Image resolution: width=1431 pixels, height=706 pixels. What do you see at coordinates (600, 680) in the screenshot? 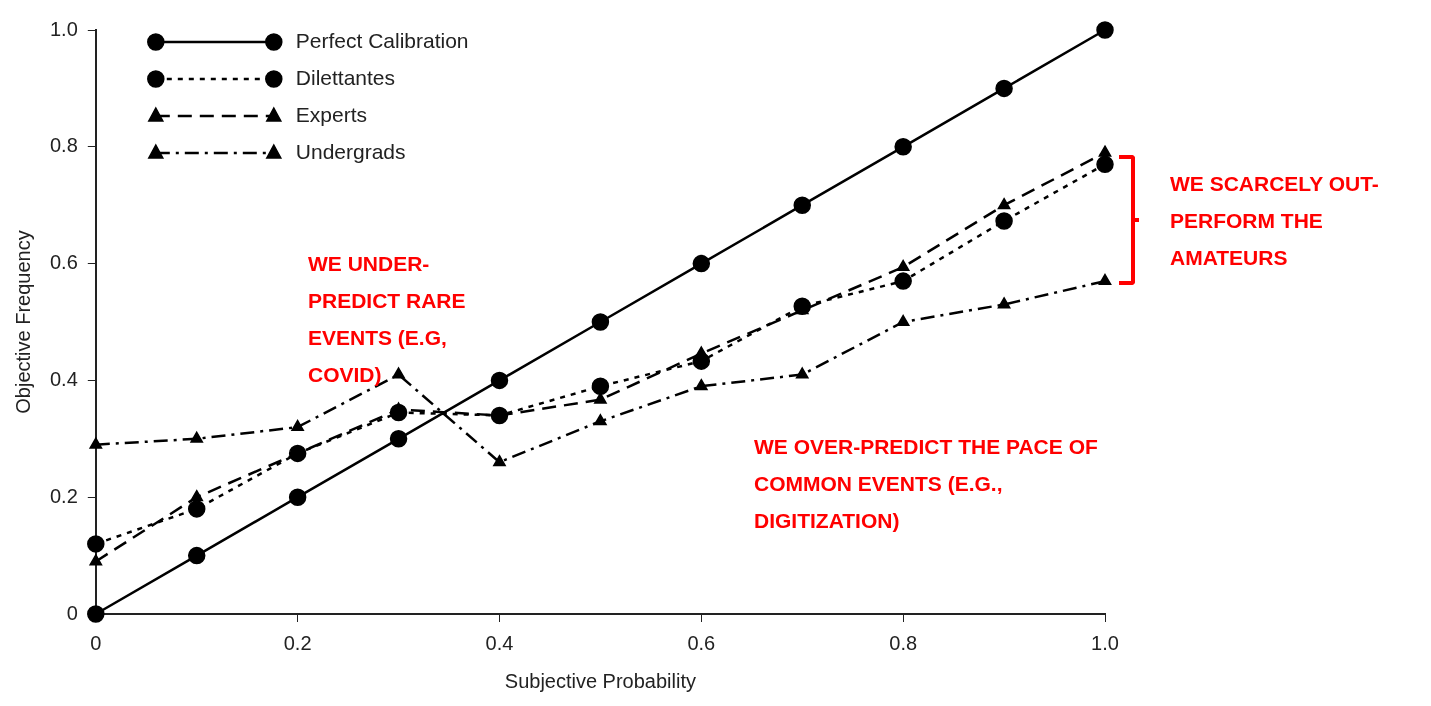
I see `x-axis-title: Subjective Probability` at bounding box center [600, 680].